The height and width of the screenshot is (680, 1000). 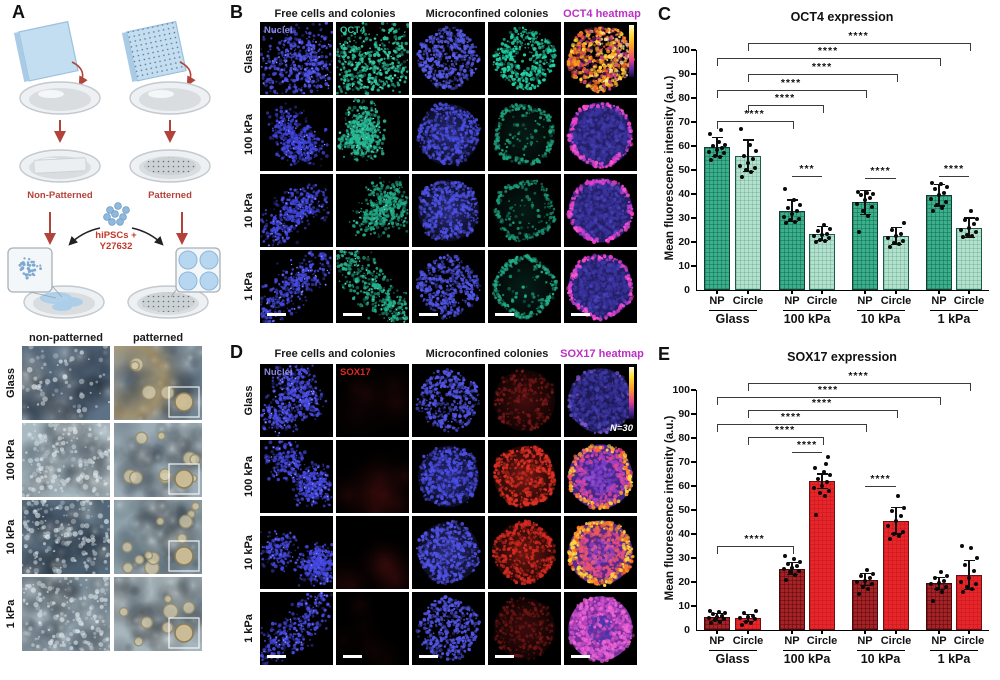 What do you see at coordinates (684, 461) in the screenshot?
I see `y-tick-label: 70` at bounding box center [684, 461].